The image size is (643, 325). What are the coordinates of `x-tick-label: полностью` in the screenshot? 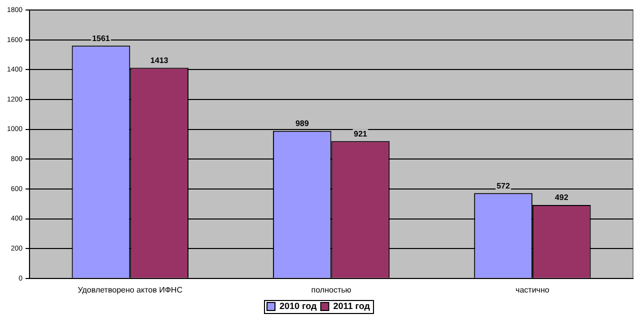 It's located at (331, 289).